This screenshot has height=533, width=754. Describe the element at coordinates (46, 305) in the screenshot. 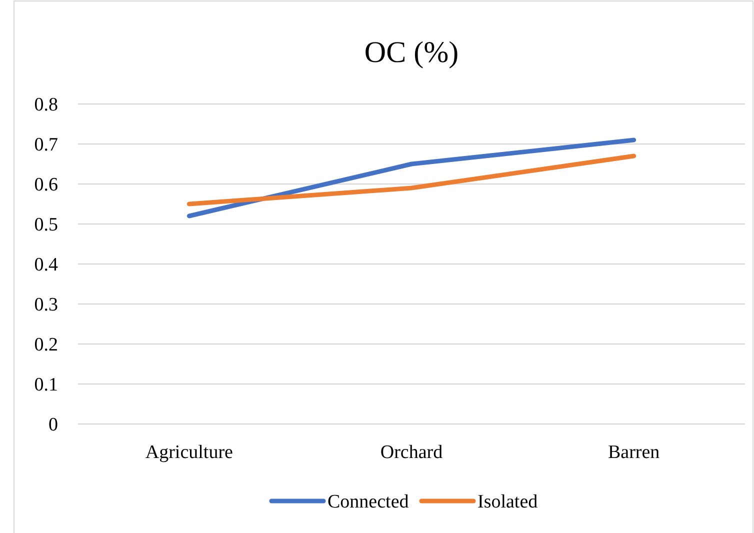

I see `y-tick-label: 0.3` at that location.